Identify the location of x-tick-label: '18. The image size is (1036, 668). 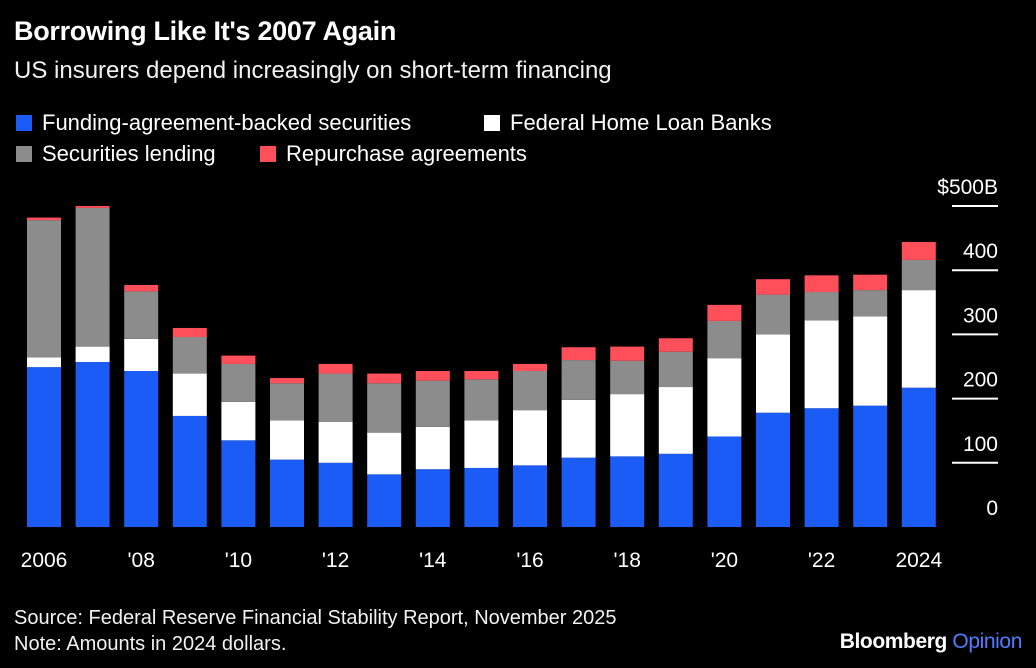
(627, 560).